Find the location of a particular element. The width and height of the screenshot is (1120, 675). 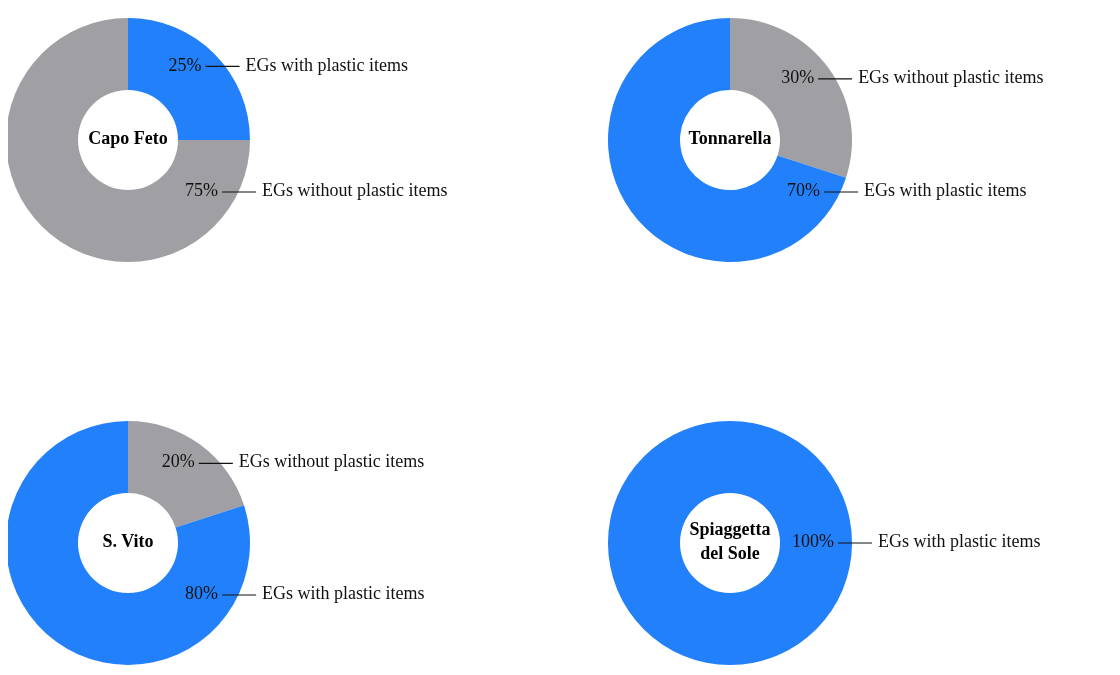

text: Capo Feto is located at coordinates (128, 138).